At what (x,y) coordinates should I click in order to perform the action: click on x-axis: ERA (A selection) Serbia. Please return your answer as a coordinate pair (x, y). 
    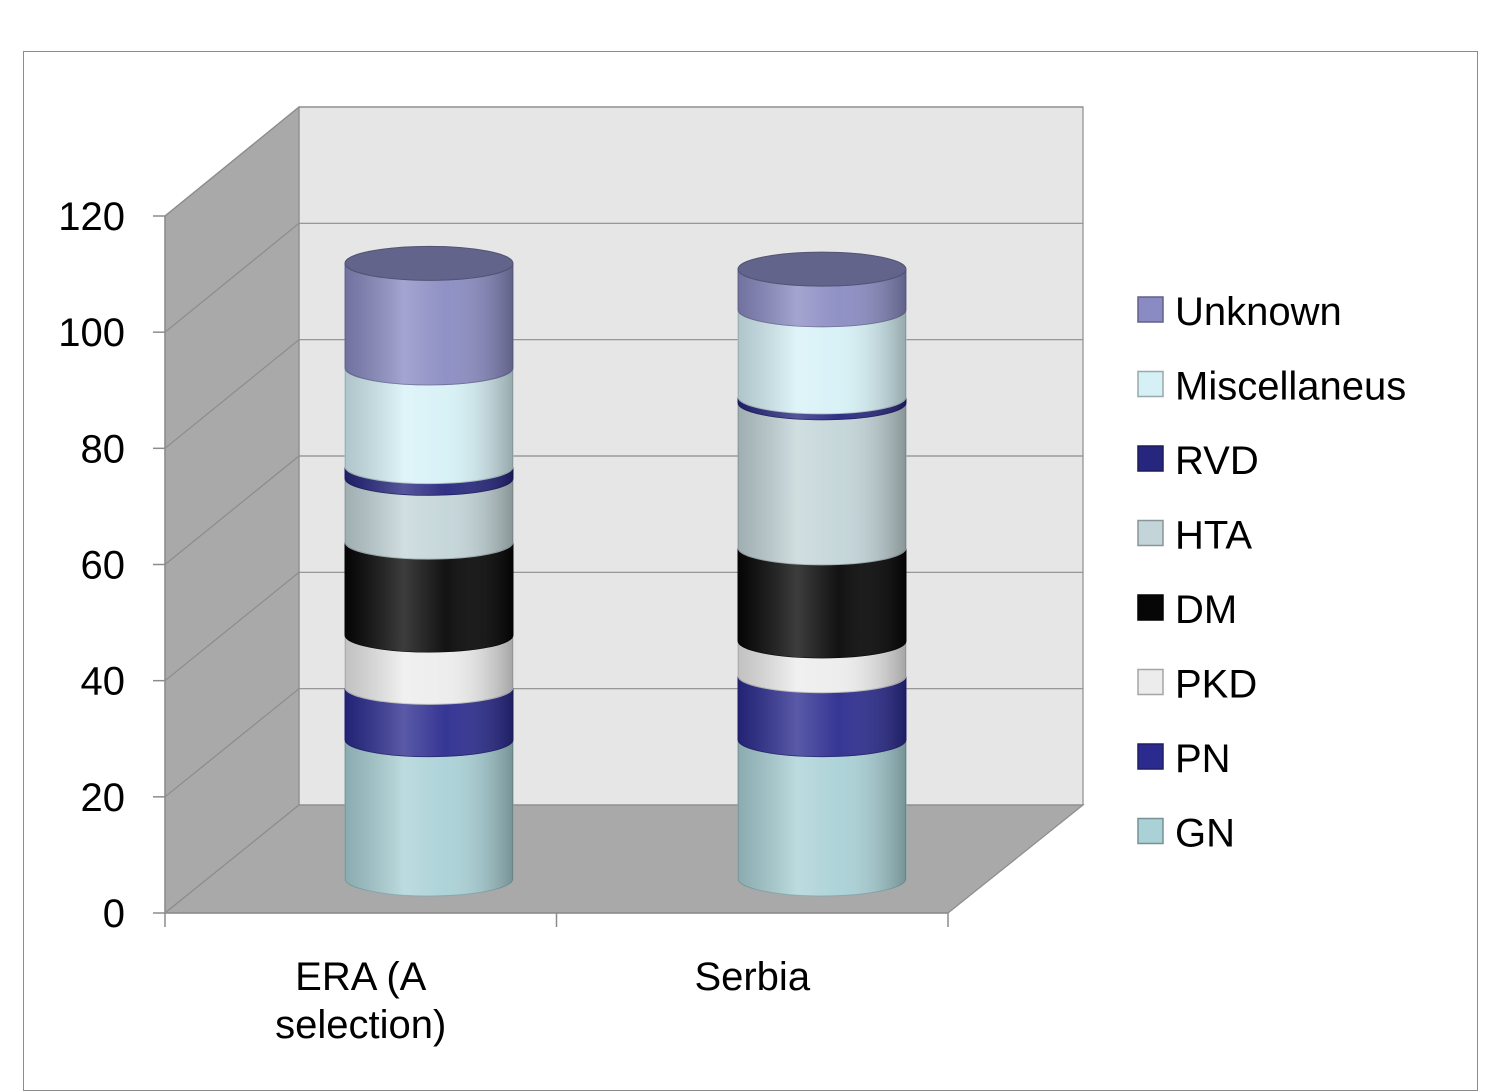
    Looking at the image, I should click on (556, 979).